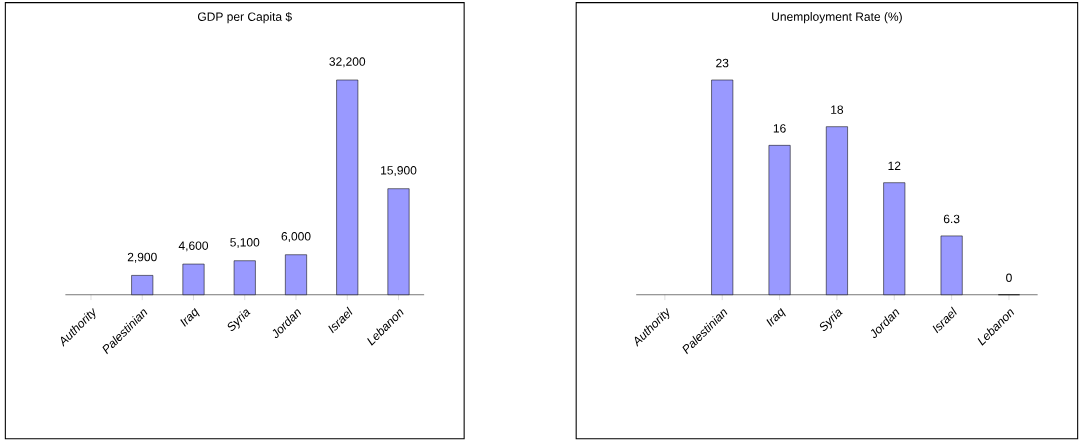 The width and height of the screenshot is (1083, 441). Describe the element at coordinates (347, 62) in the screenshot. I see `data-label: 32,200` at that location.